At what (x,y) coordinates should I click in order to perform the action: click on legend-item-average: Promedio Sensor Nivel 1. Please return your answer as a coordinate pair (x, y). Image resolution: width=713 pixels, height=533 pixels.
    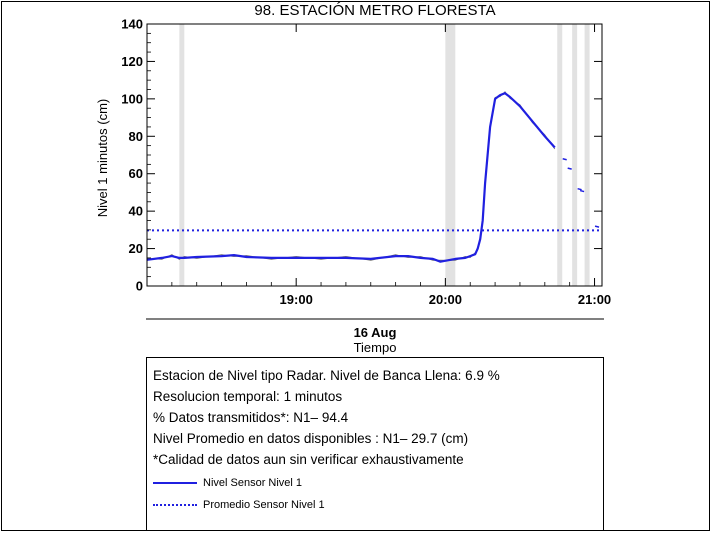
    Looking at the image, I should click on (239, 505).